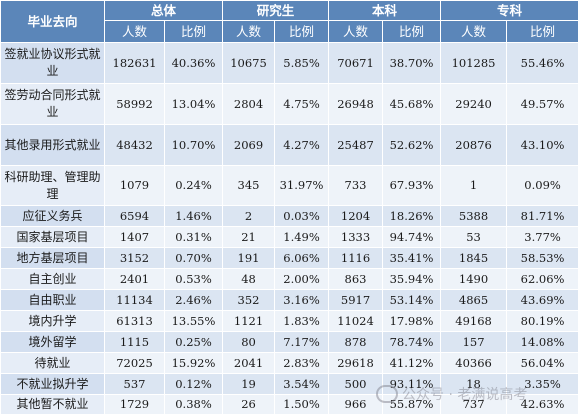 This screenshot has height=415, width=578. I want to click on ratio-cell: 10.70%, so click(193, 145).